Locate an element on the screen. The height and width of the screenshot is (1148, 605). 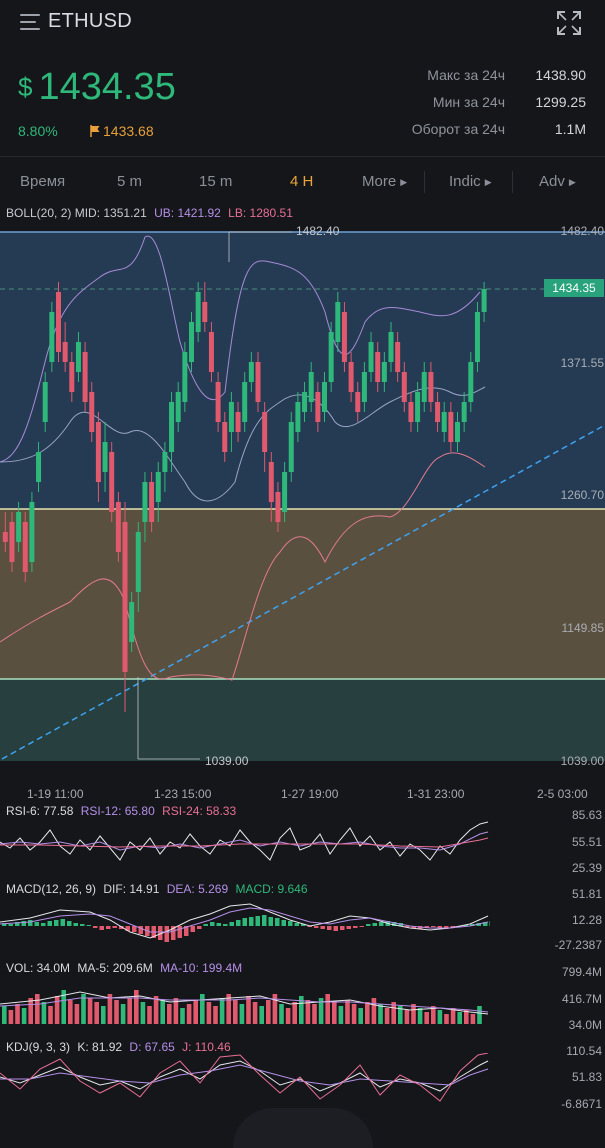
vol-ma5-line is located at coordinates (244, 1003).